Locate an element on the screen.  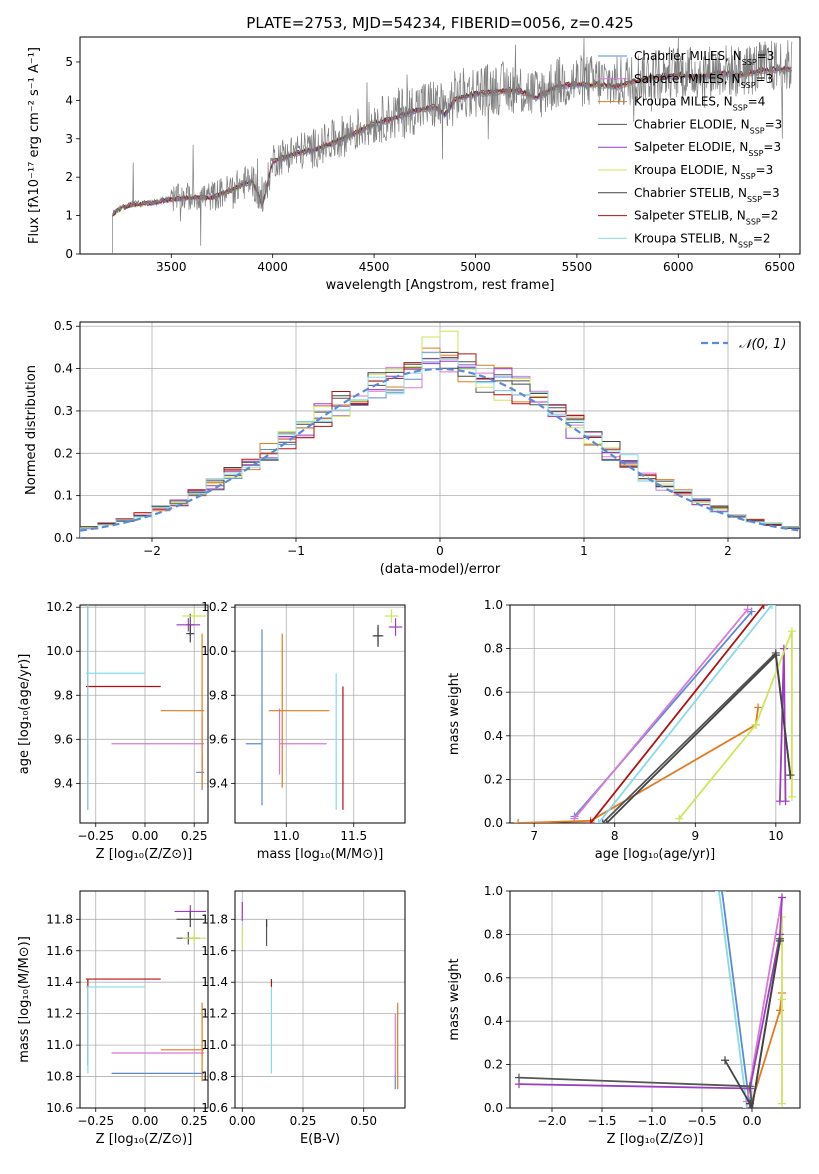
y-tick-label: 0.6 is located at coordinates (493, 978).